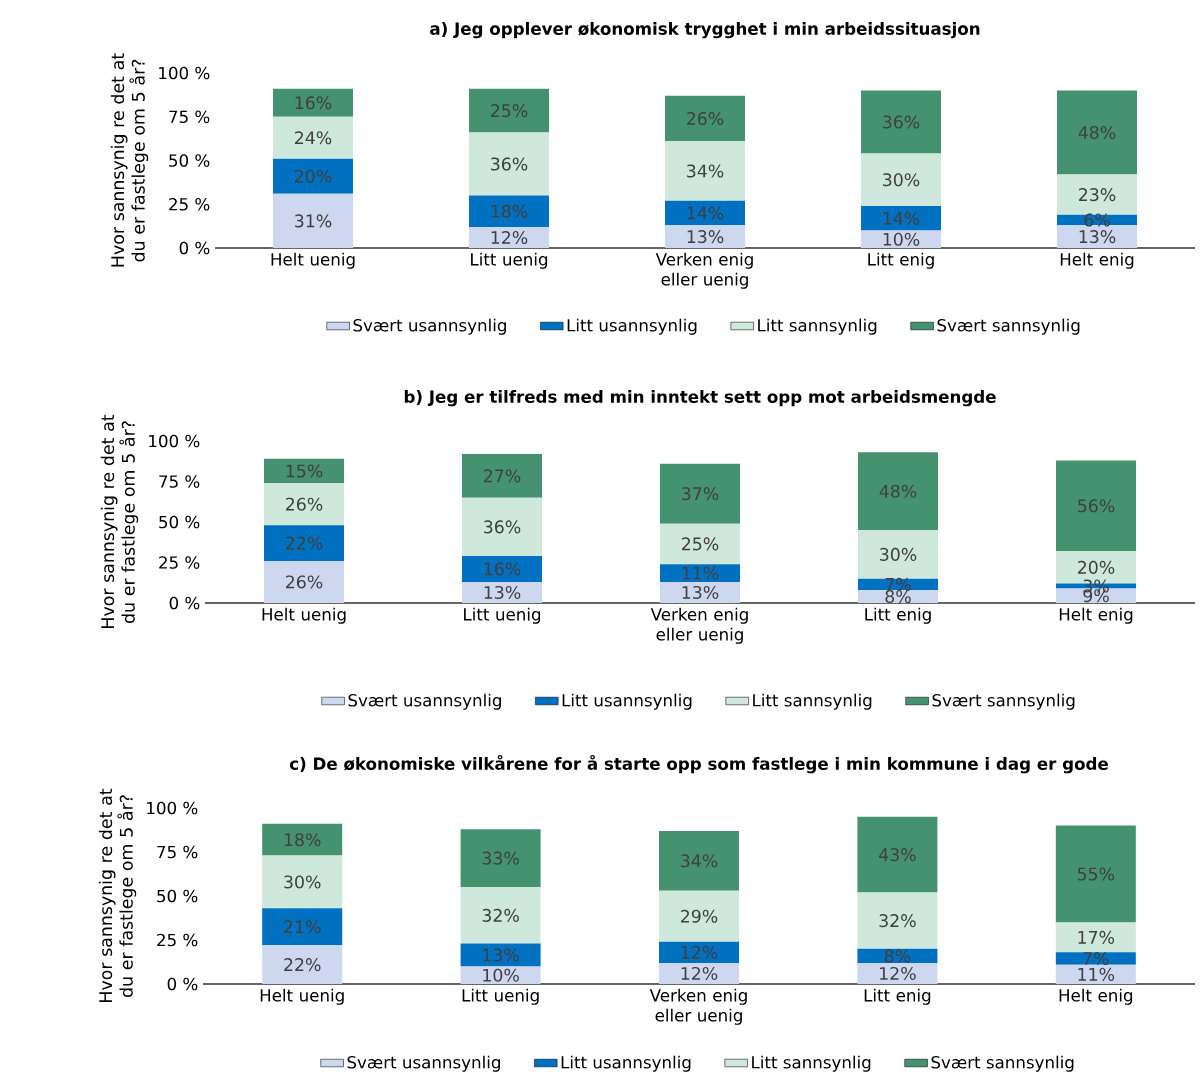  What do you see at coordinates (500, 858) in the screenshot?
I see `data-label: 33%` at bounding box center [500, 858].